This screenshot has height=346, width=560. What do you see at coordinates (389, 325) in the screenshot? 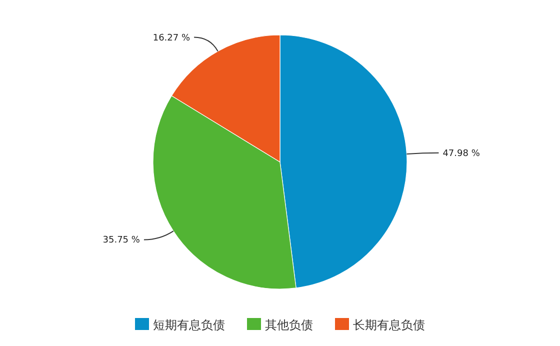
I see `legend-label: 长期有息负债` at bounding box center [389, 325].